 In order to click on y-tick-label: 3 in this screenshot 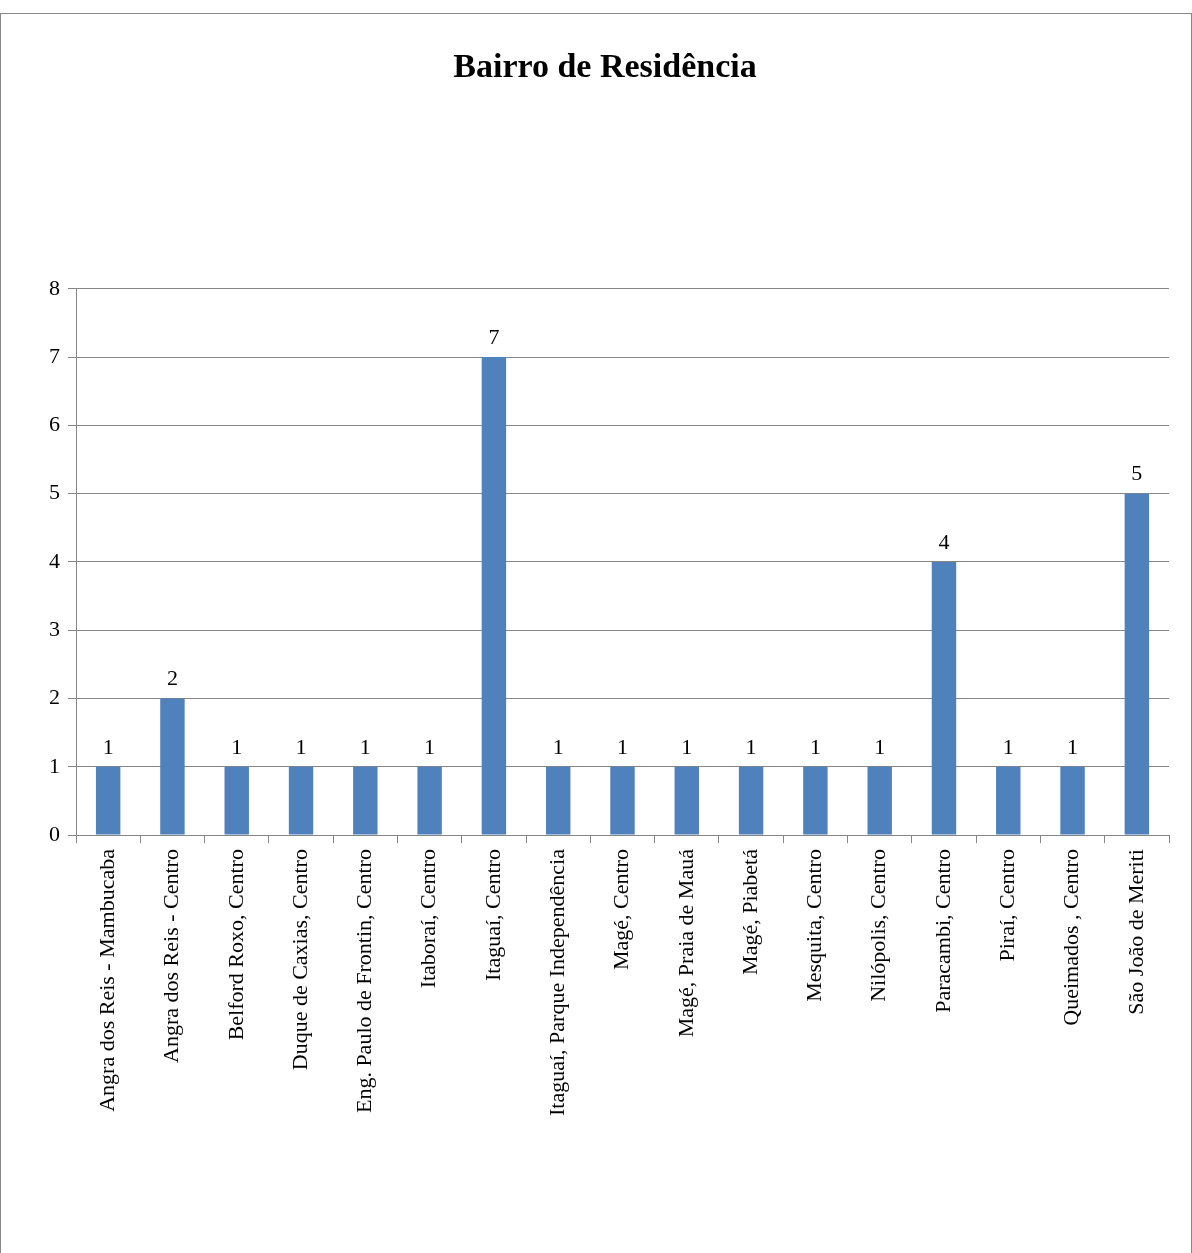, I will do `click(54, 628)`.